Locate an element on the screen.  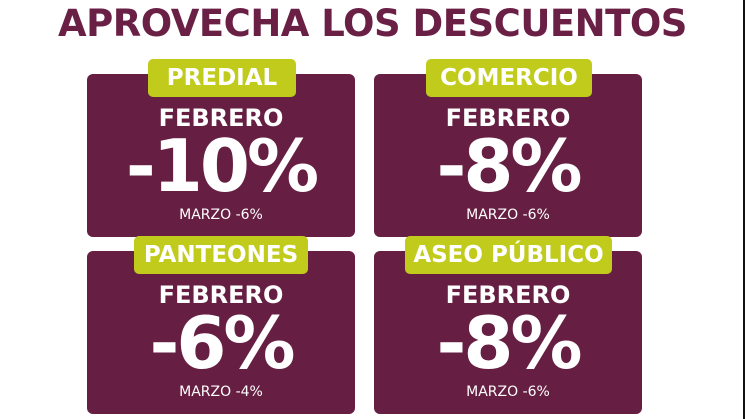
category-tab-comercio: COMERCIO is located at coordinates (509, 78).